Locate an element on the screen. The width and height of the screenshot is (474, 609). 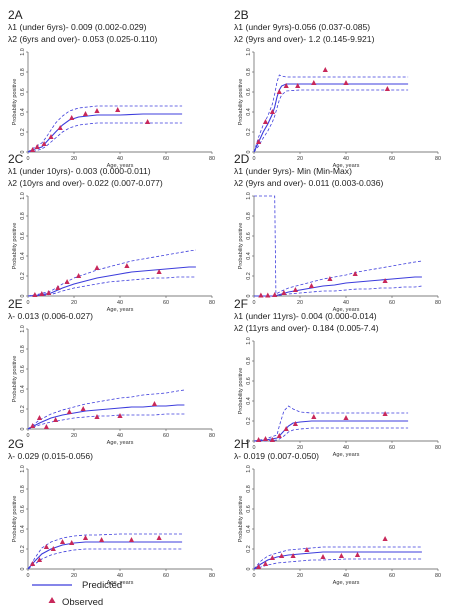
parameter-text: λ1 (under 10yrs)- 0.003 (0.000-0.011) is located at coordinates (79, 171).